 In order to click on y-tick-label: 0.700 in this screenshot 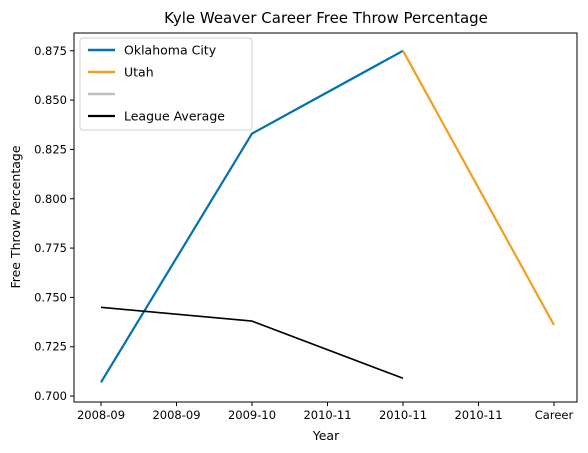, I will do `click(50, 396)`.